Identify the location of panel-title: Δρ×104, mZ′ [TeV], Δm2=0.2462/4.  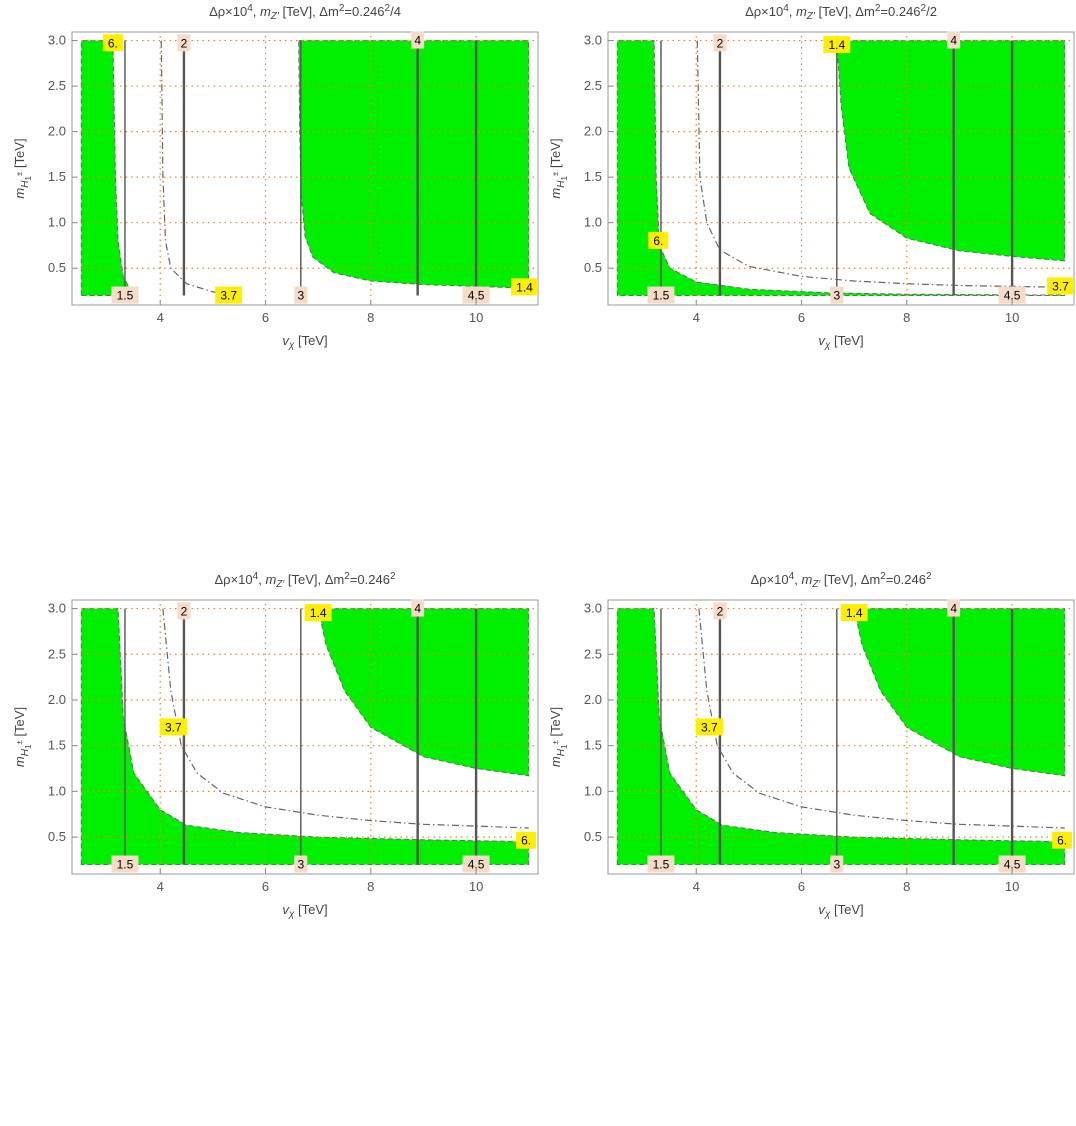
(305, 12).